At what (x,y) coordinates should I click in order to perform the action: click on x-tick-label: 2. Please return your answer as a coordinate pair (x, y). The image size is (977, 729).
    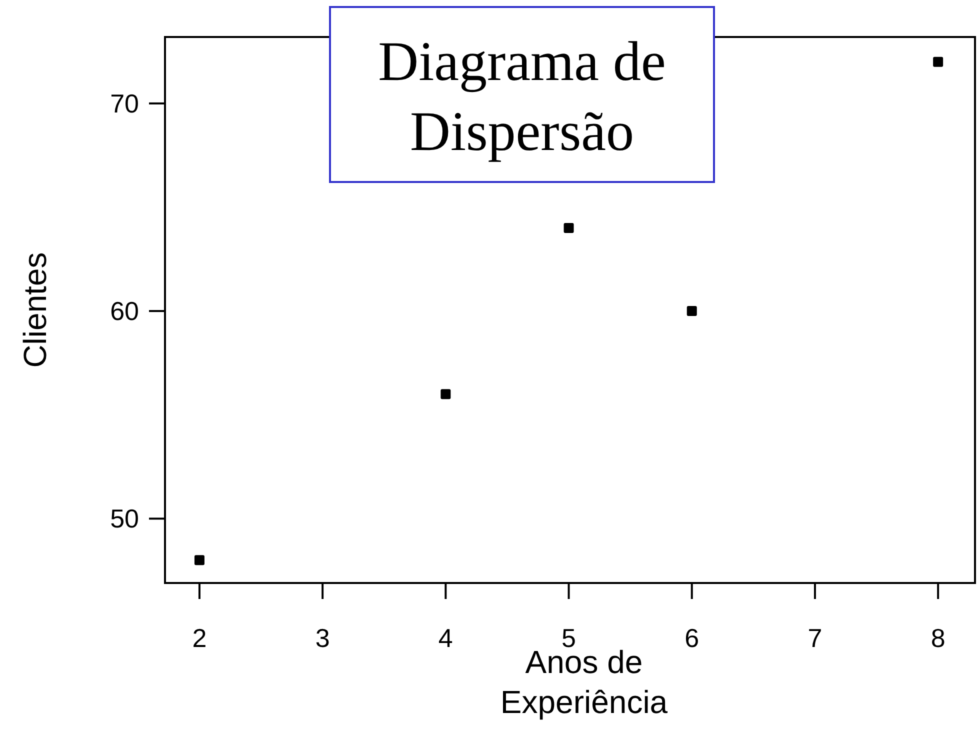
    Looking at the image, I should click on (199, 638).